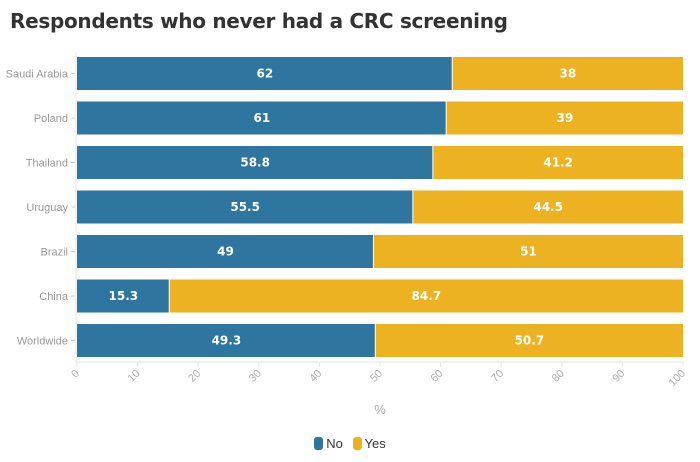 The width and height of the screenshot is (700, 462). I want to click on legend-label-yes: Yes, so click(375, 443).